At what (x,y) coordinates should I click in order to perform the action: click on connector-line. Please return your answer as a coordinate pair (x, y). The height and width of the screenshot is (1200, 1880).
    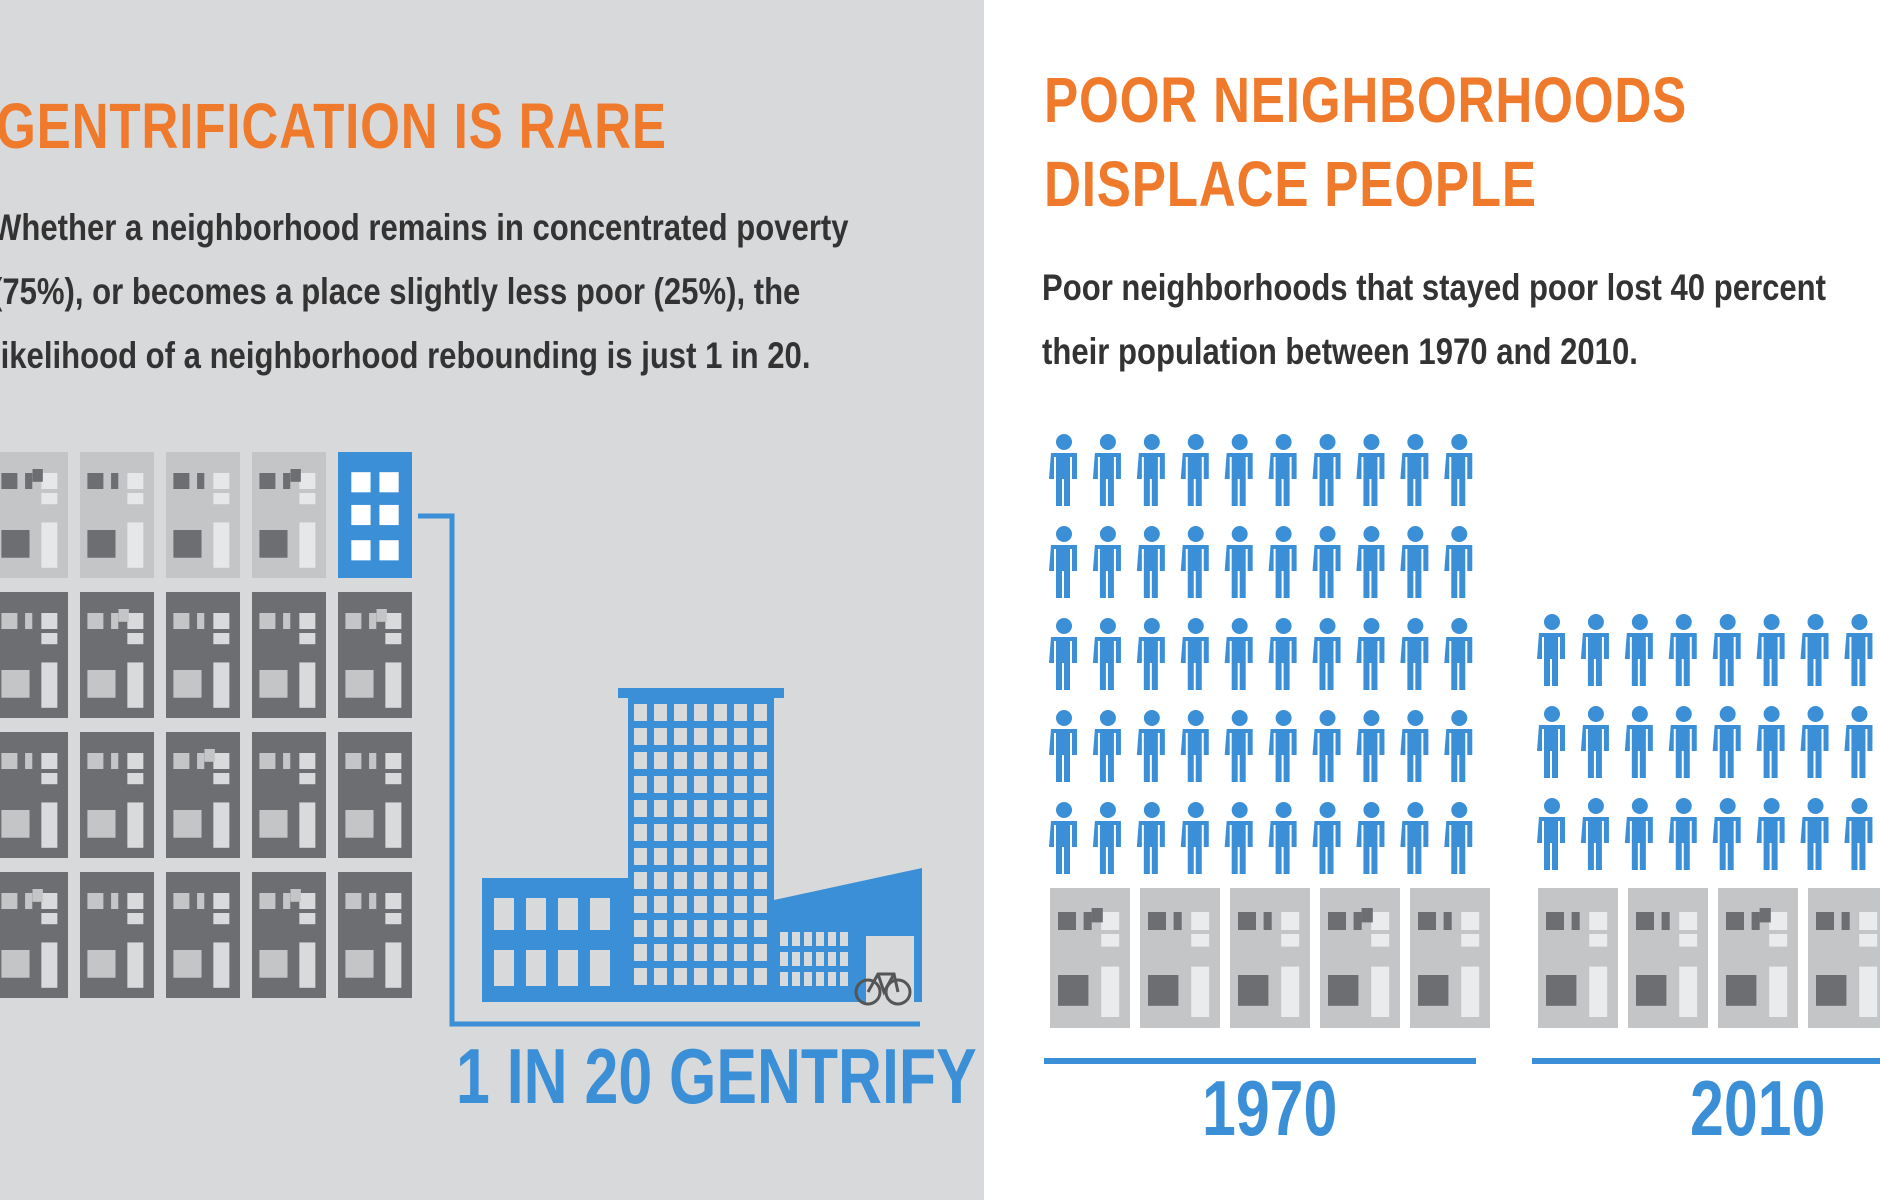
    Looking at the image, I should click on (669, 770).